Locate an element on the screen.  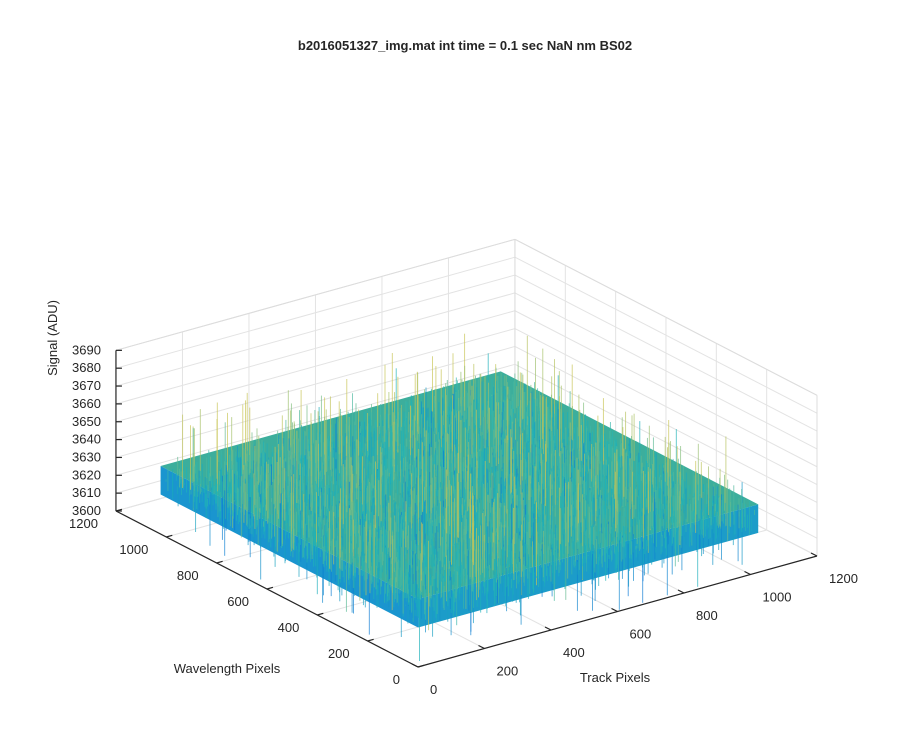
surface-front-right-face is located at coordinates (588, 566).